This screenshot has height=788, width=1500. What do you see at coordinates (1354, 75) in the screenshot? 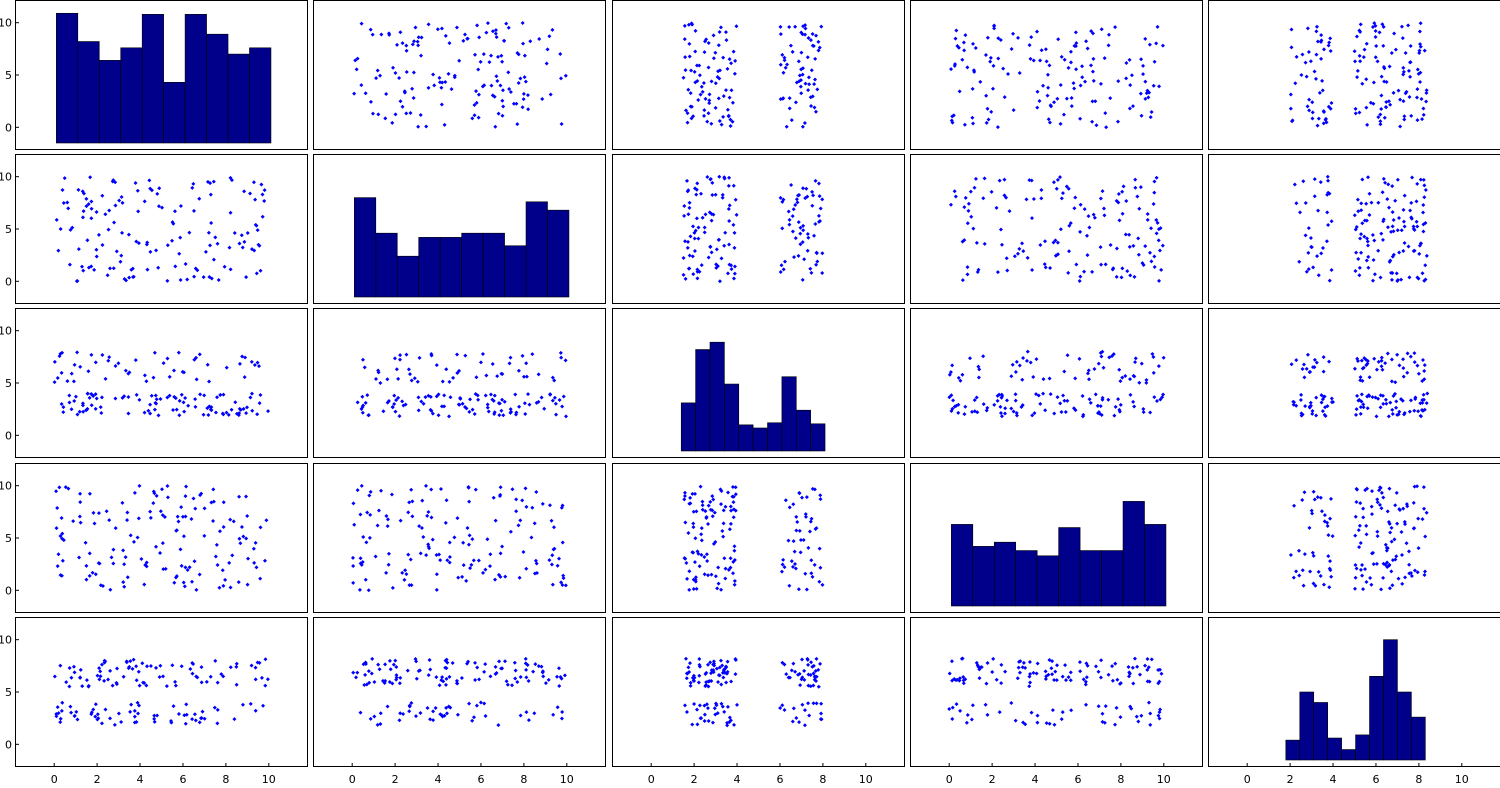
I see `cell-r1-c5` at bounding box center [1354, 75].